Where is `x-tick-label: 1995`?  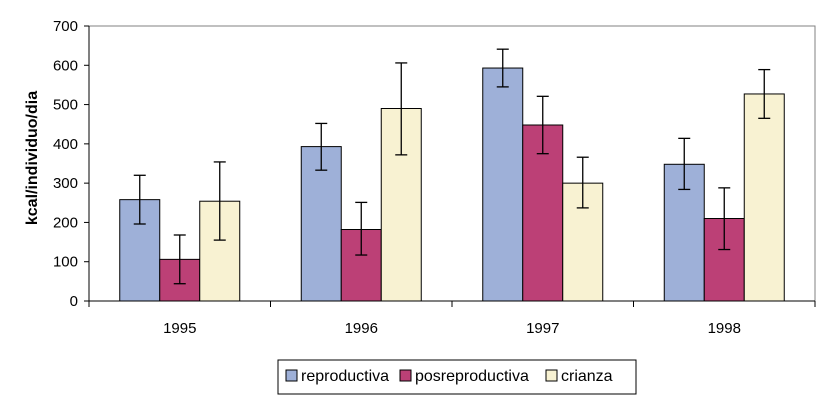 x-tick-label: 1995 is located at coordinates (179, 328).